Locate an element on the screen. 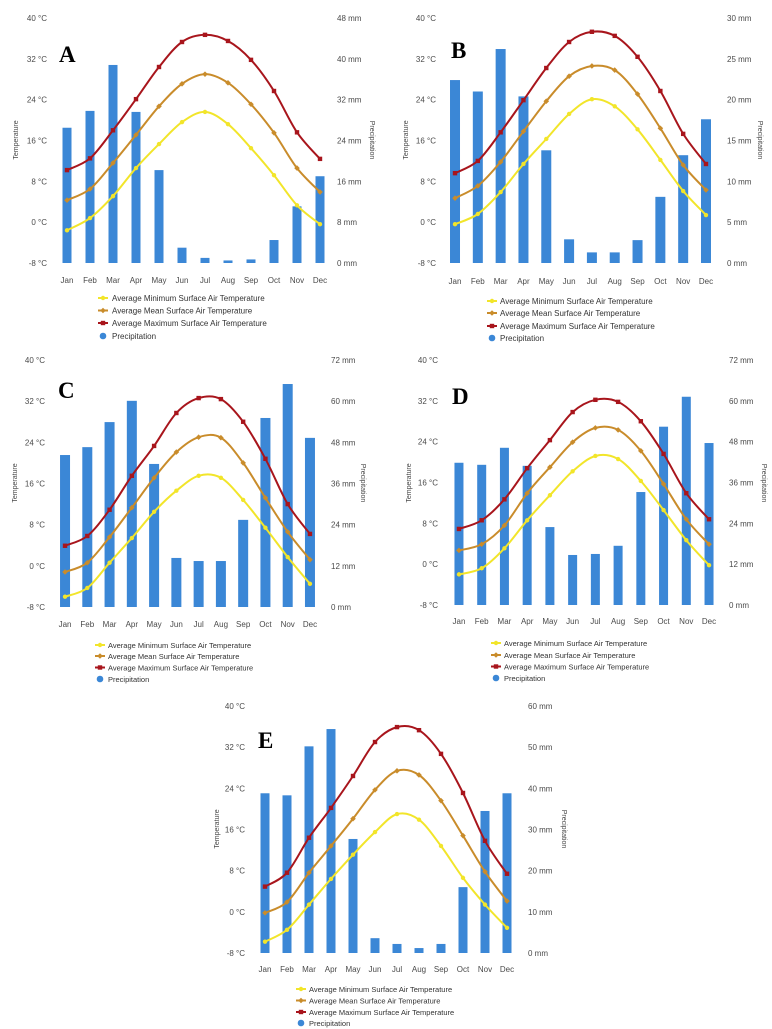 Image resolution: width=772 pixels, height=1029 pixels. chart-d-temperature-tick-label: 40 °C is located at coordinates (428, 360).